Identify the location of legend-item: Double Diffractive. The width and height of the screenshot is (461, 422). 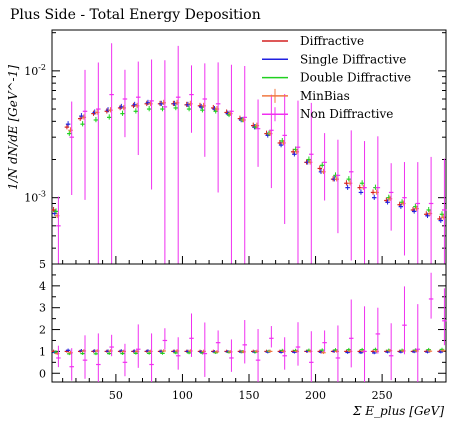
(336, 78).